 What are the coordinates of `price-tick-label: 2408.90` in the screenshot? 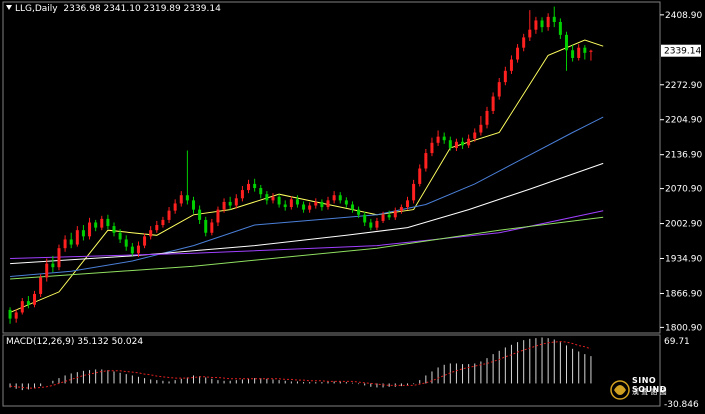 It's located at (683, 16).